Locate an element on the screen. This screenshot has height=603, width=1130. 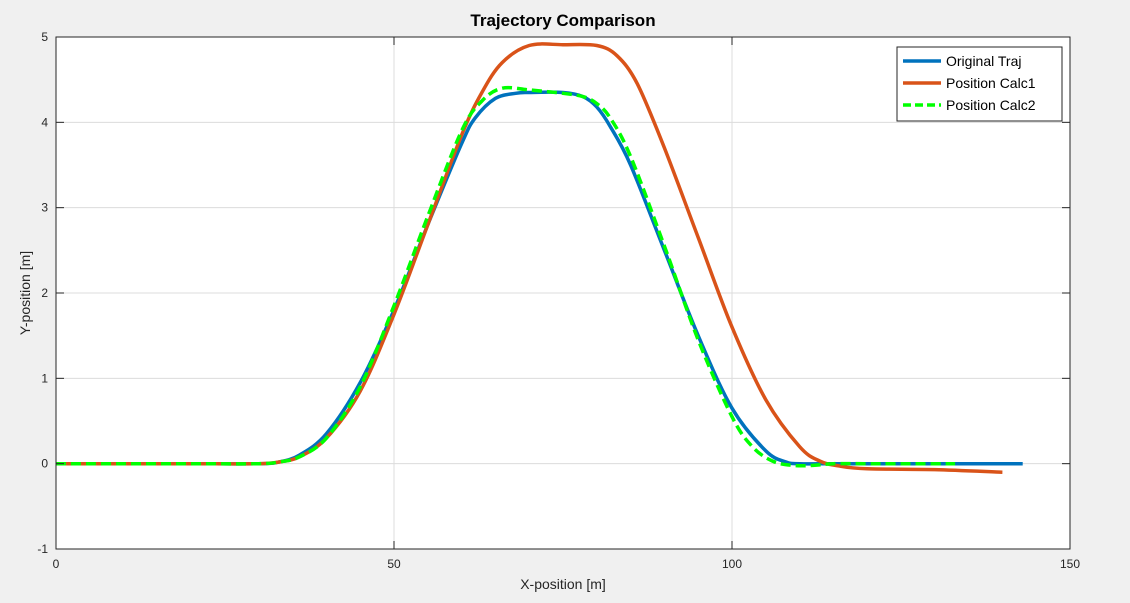
chart-title: Trajectory Comparison is located at coordinates (562, 20).